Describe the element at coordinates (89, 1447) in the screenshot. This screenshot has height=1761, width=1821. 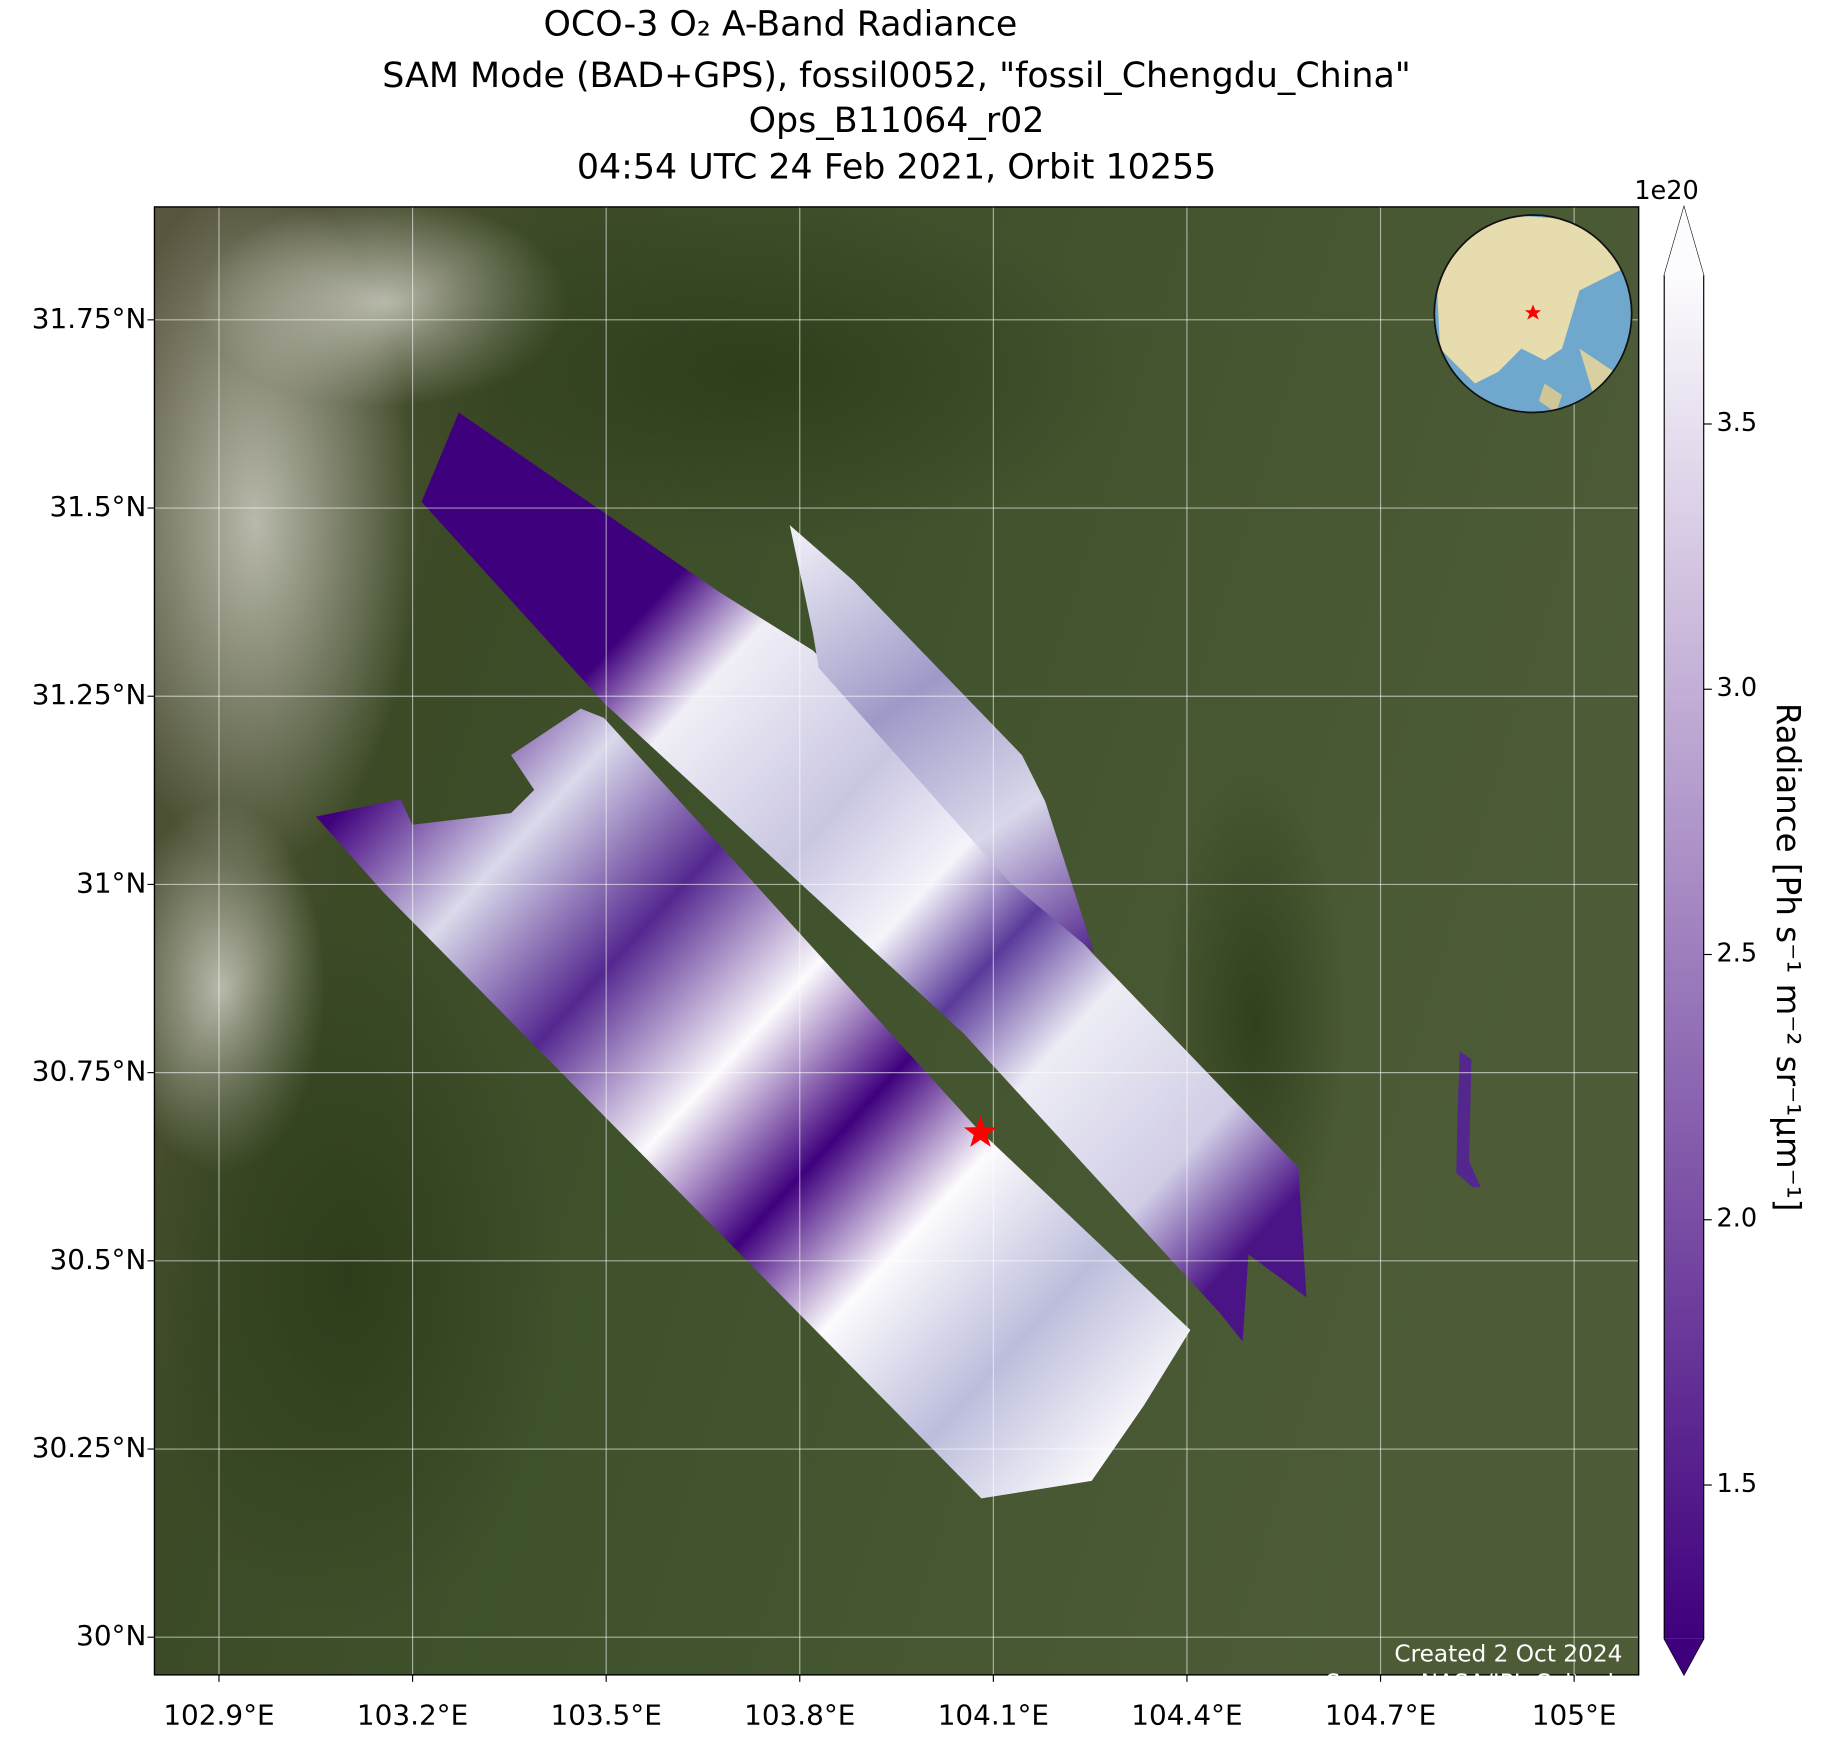
I see `y-tick-label: 30.25°N` at that location.